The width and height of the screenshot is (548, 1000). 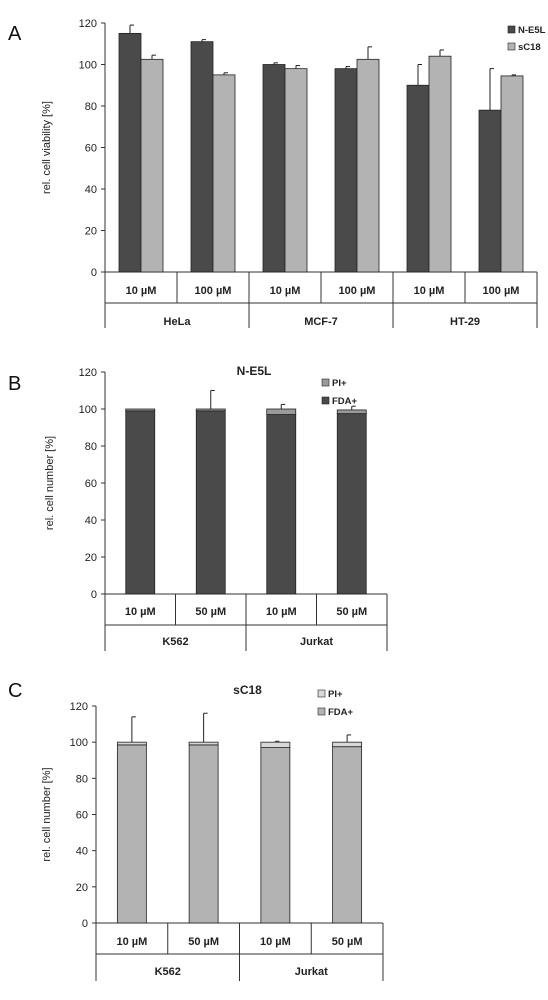 I want to click on chart-title: N-E5L, so click(x=254, y=371).